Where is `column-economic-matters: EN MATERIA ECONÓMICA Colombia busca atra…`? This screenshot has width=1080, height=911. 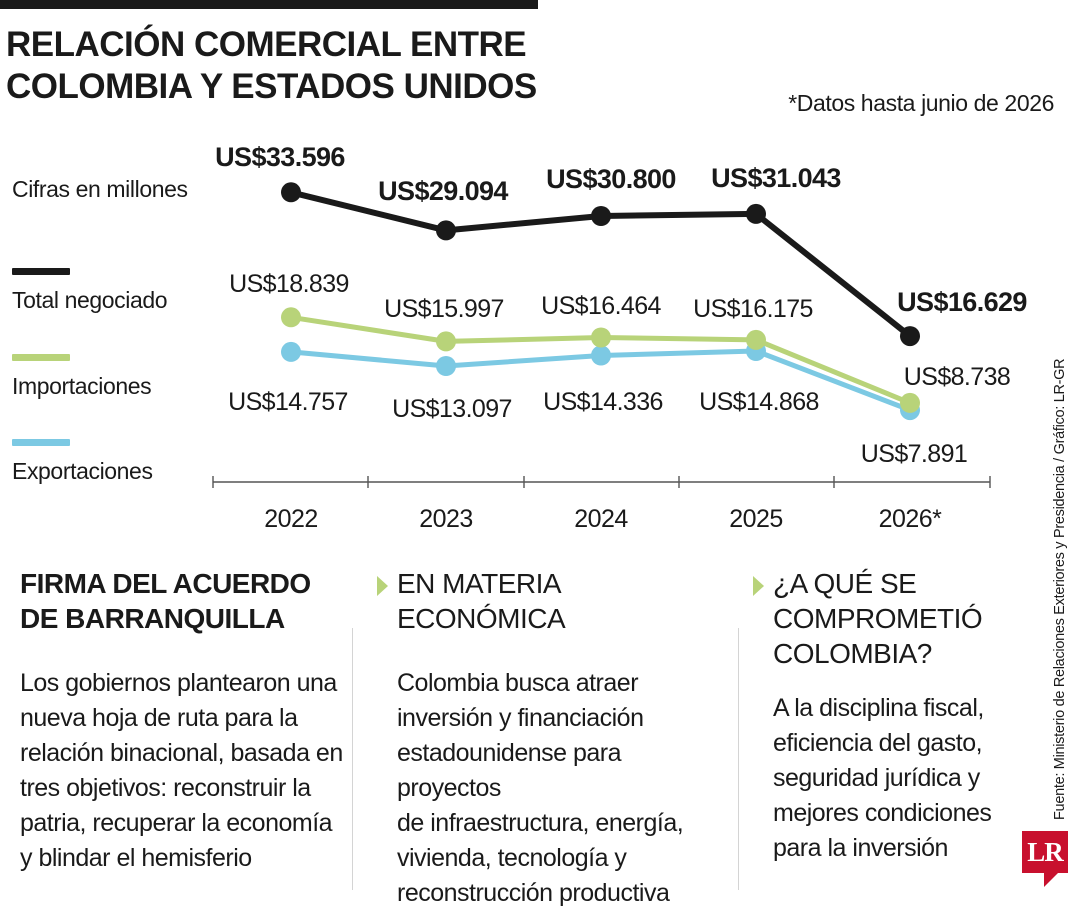
column-economic-matters: EN MATERIA ECONÓMICA Colombia busca atra… is located at coordinates (552, 738).